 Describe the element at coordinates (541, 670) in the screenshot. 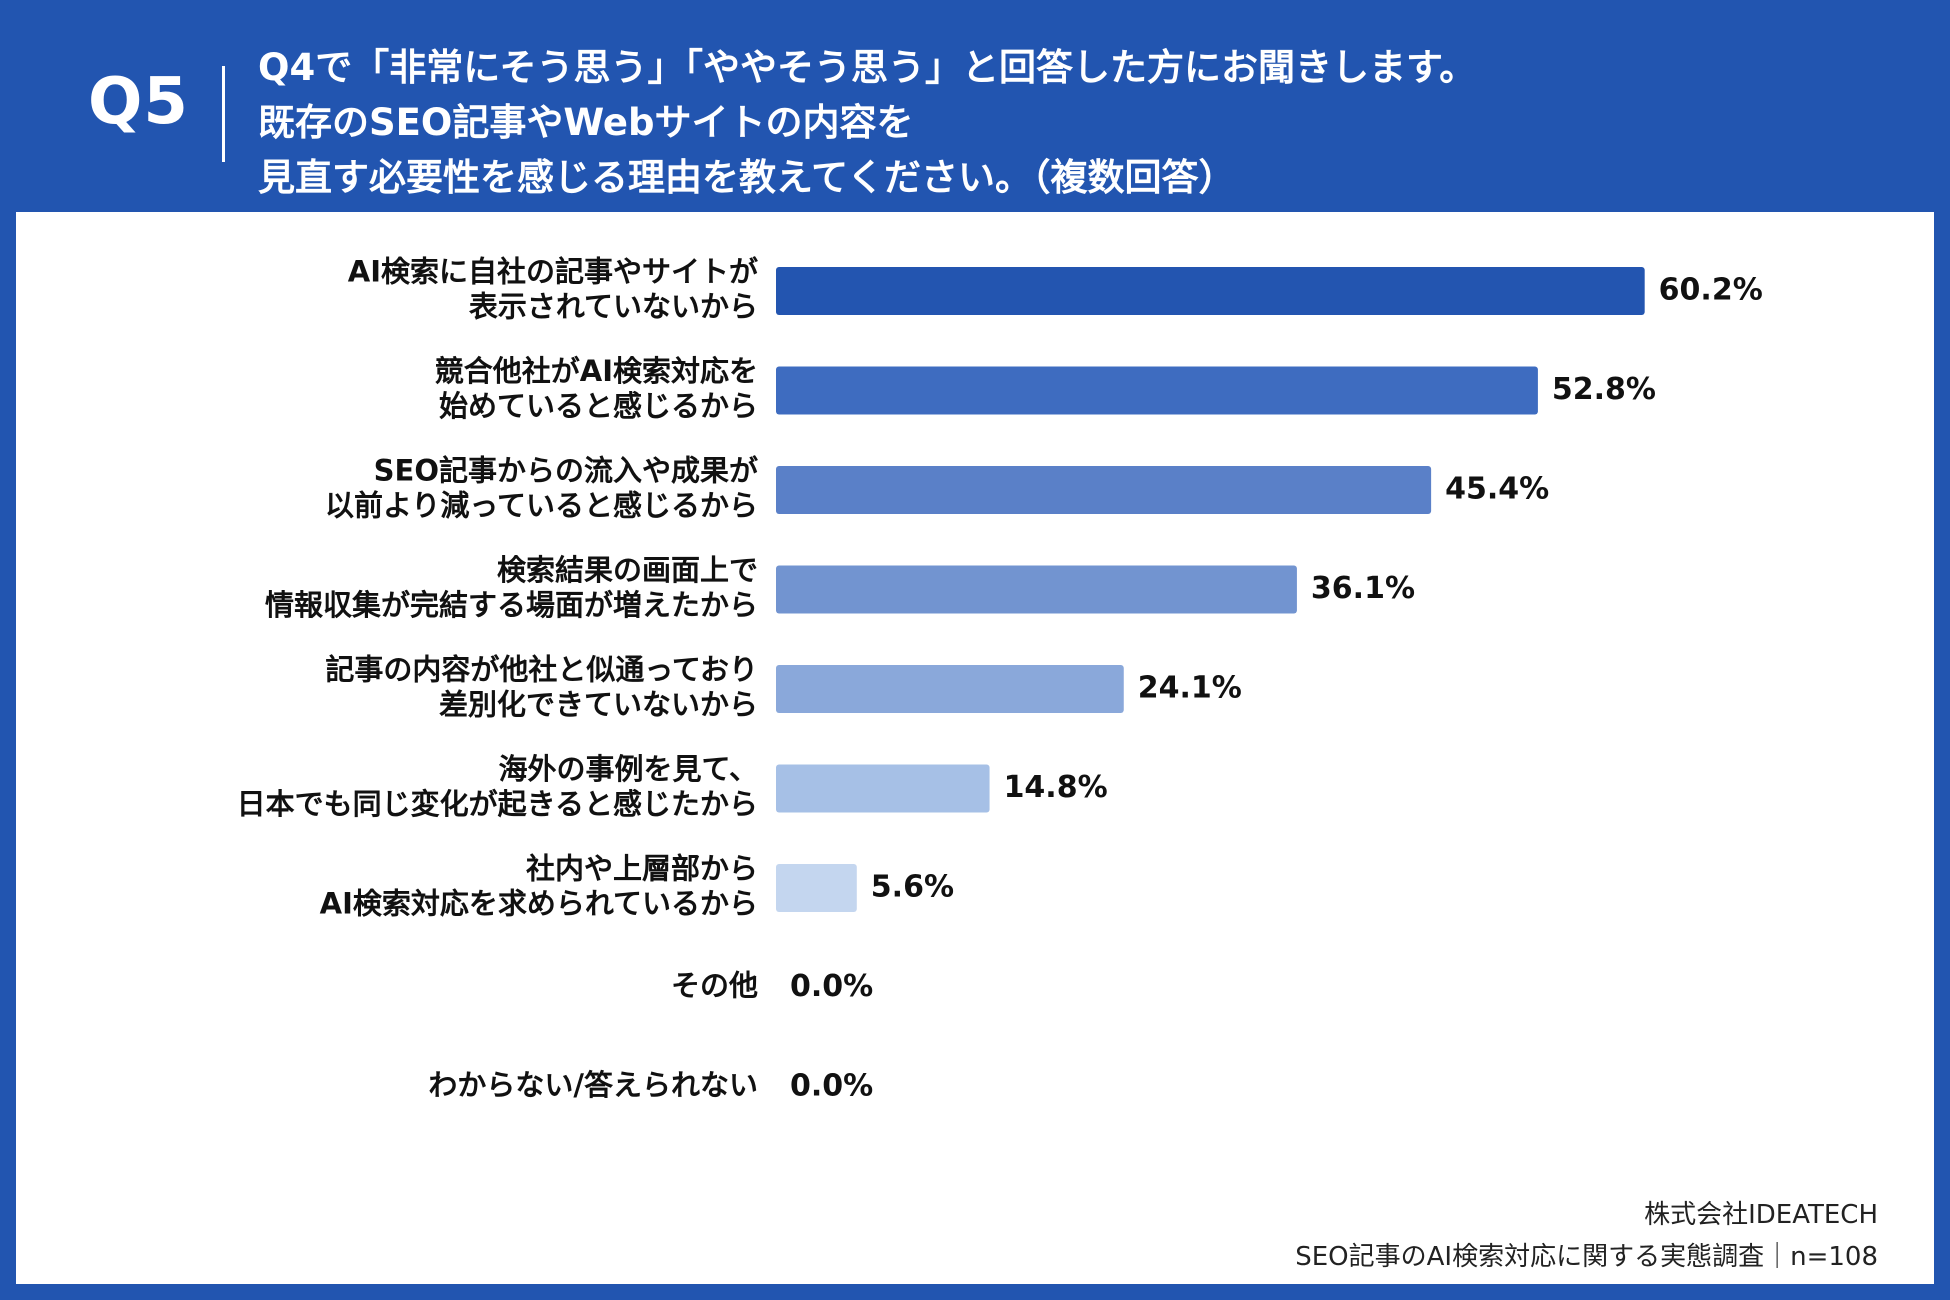

I see `category-label: 記事の内容が他社と似通っており` at that location.